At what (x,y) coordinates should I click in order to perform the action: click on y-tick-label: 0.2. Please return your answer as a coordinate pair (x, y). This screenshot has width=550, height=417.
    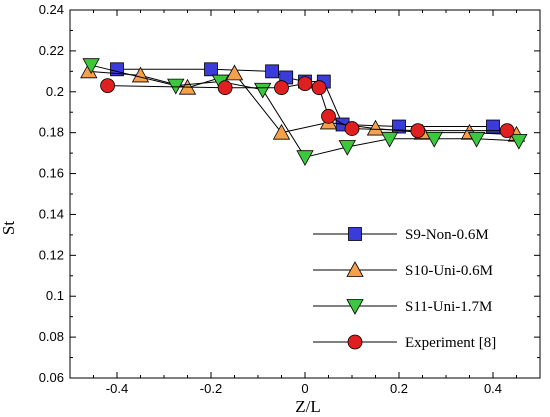
    Looking at the image, I should click on (55, 91).